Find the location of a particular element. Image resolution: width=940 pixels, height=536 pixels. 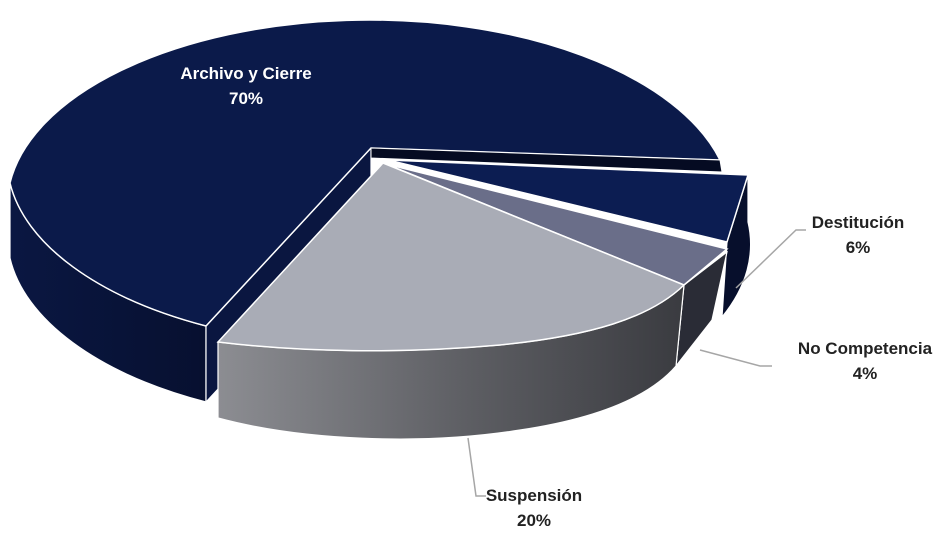

data-label-destitucion: Destitución 6% is located at coordinates (858, 235).